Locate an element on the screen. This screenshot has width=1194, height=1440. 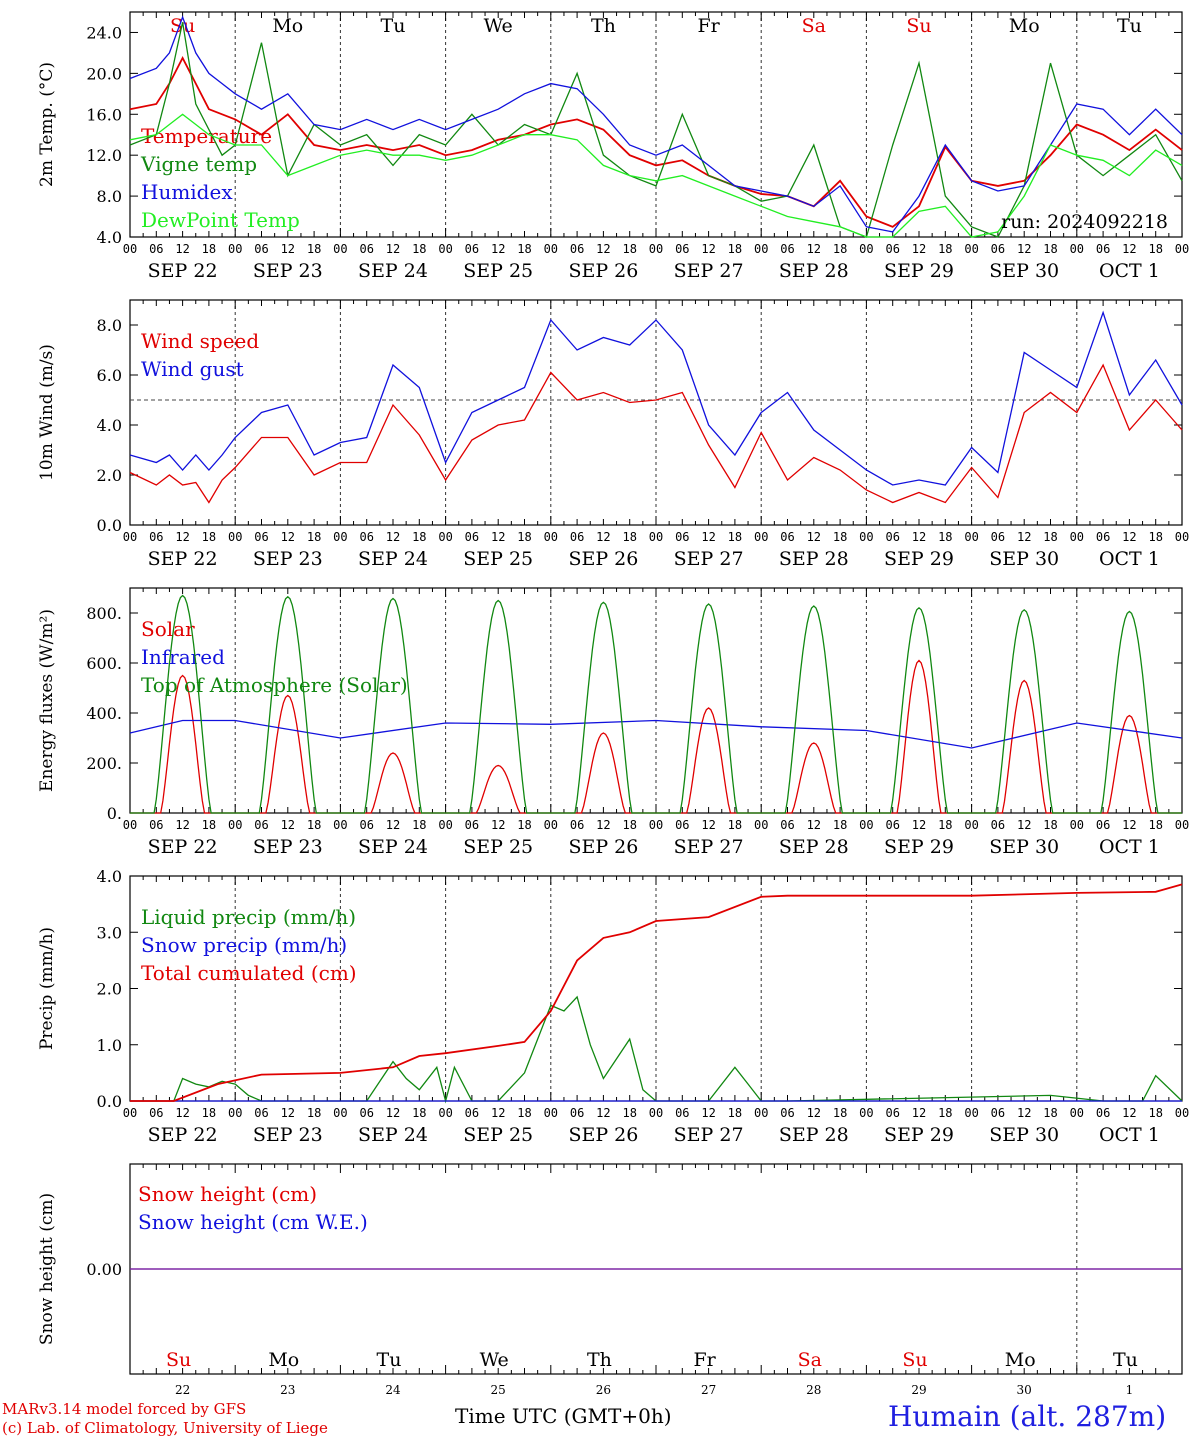
y-tick-label: 0. is located at coordinates (114, 813).